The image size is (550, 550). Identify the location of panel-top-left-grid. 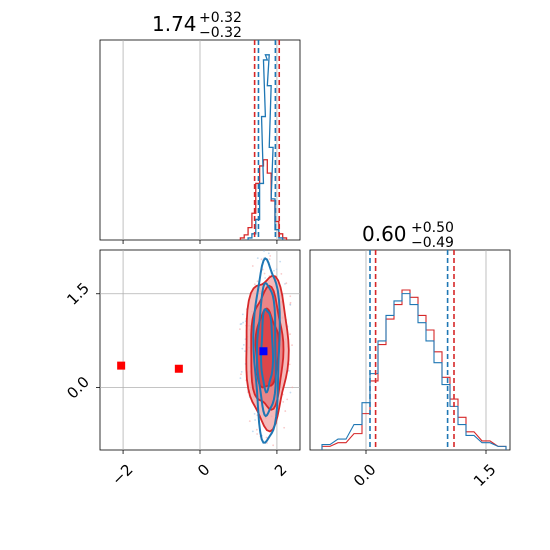
(200, 142).